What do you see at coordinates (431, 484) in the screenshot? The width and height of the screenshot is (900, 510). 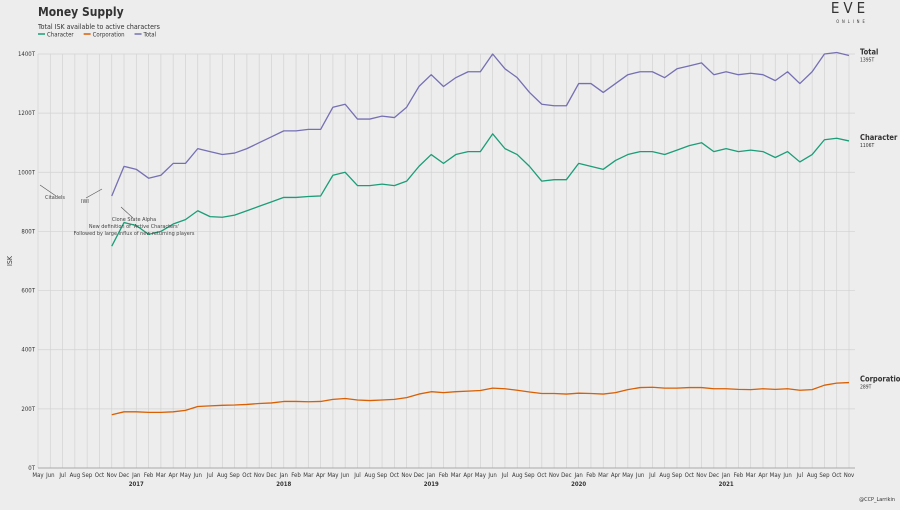 I see `x-year-label: 2019` at bounding box center [431, 484].